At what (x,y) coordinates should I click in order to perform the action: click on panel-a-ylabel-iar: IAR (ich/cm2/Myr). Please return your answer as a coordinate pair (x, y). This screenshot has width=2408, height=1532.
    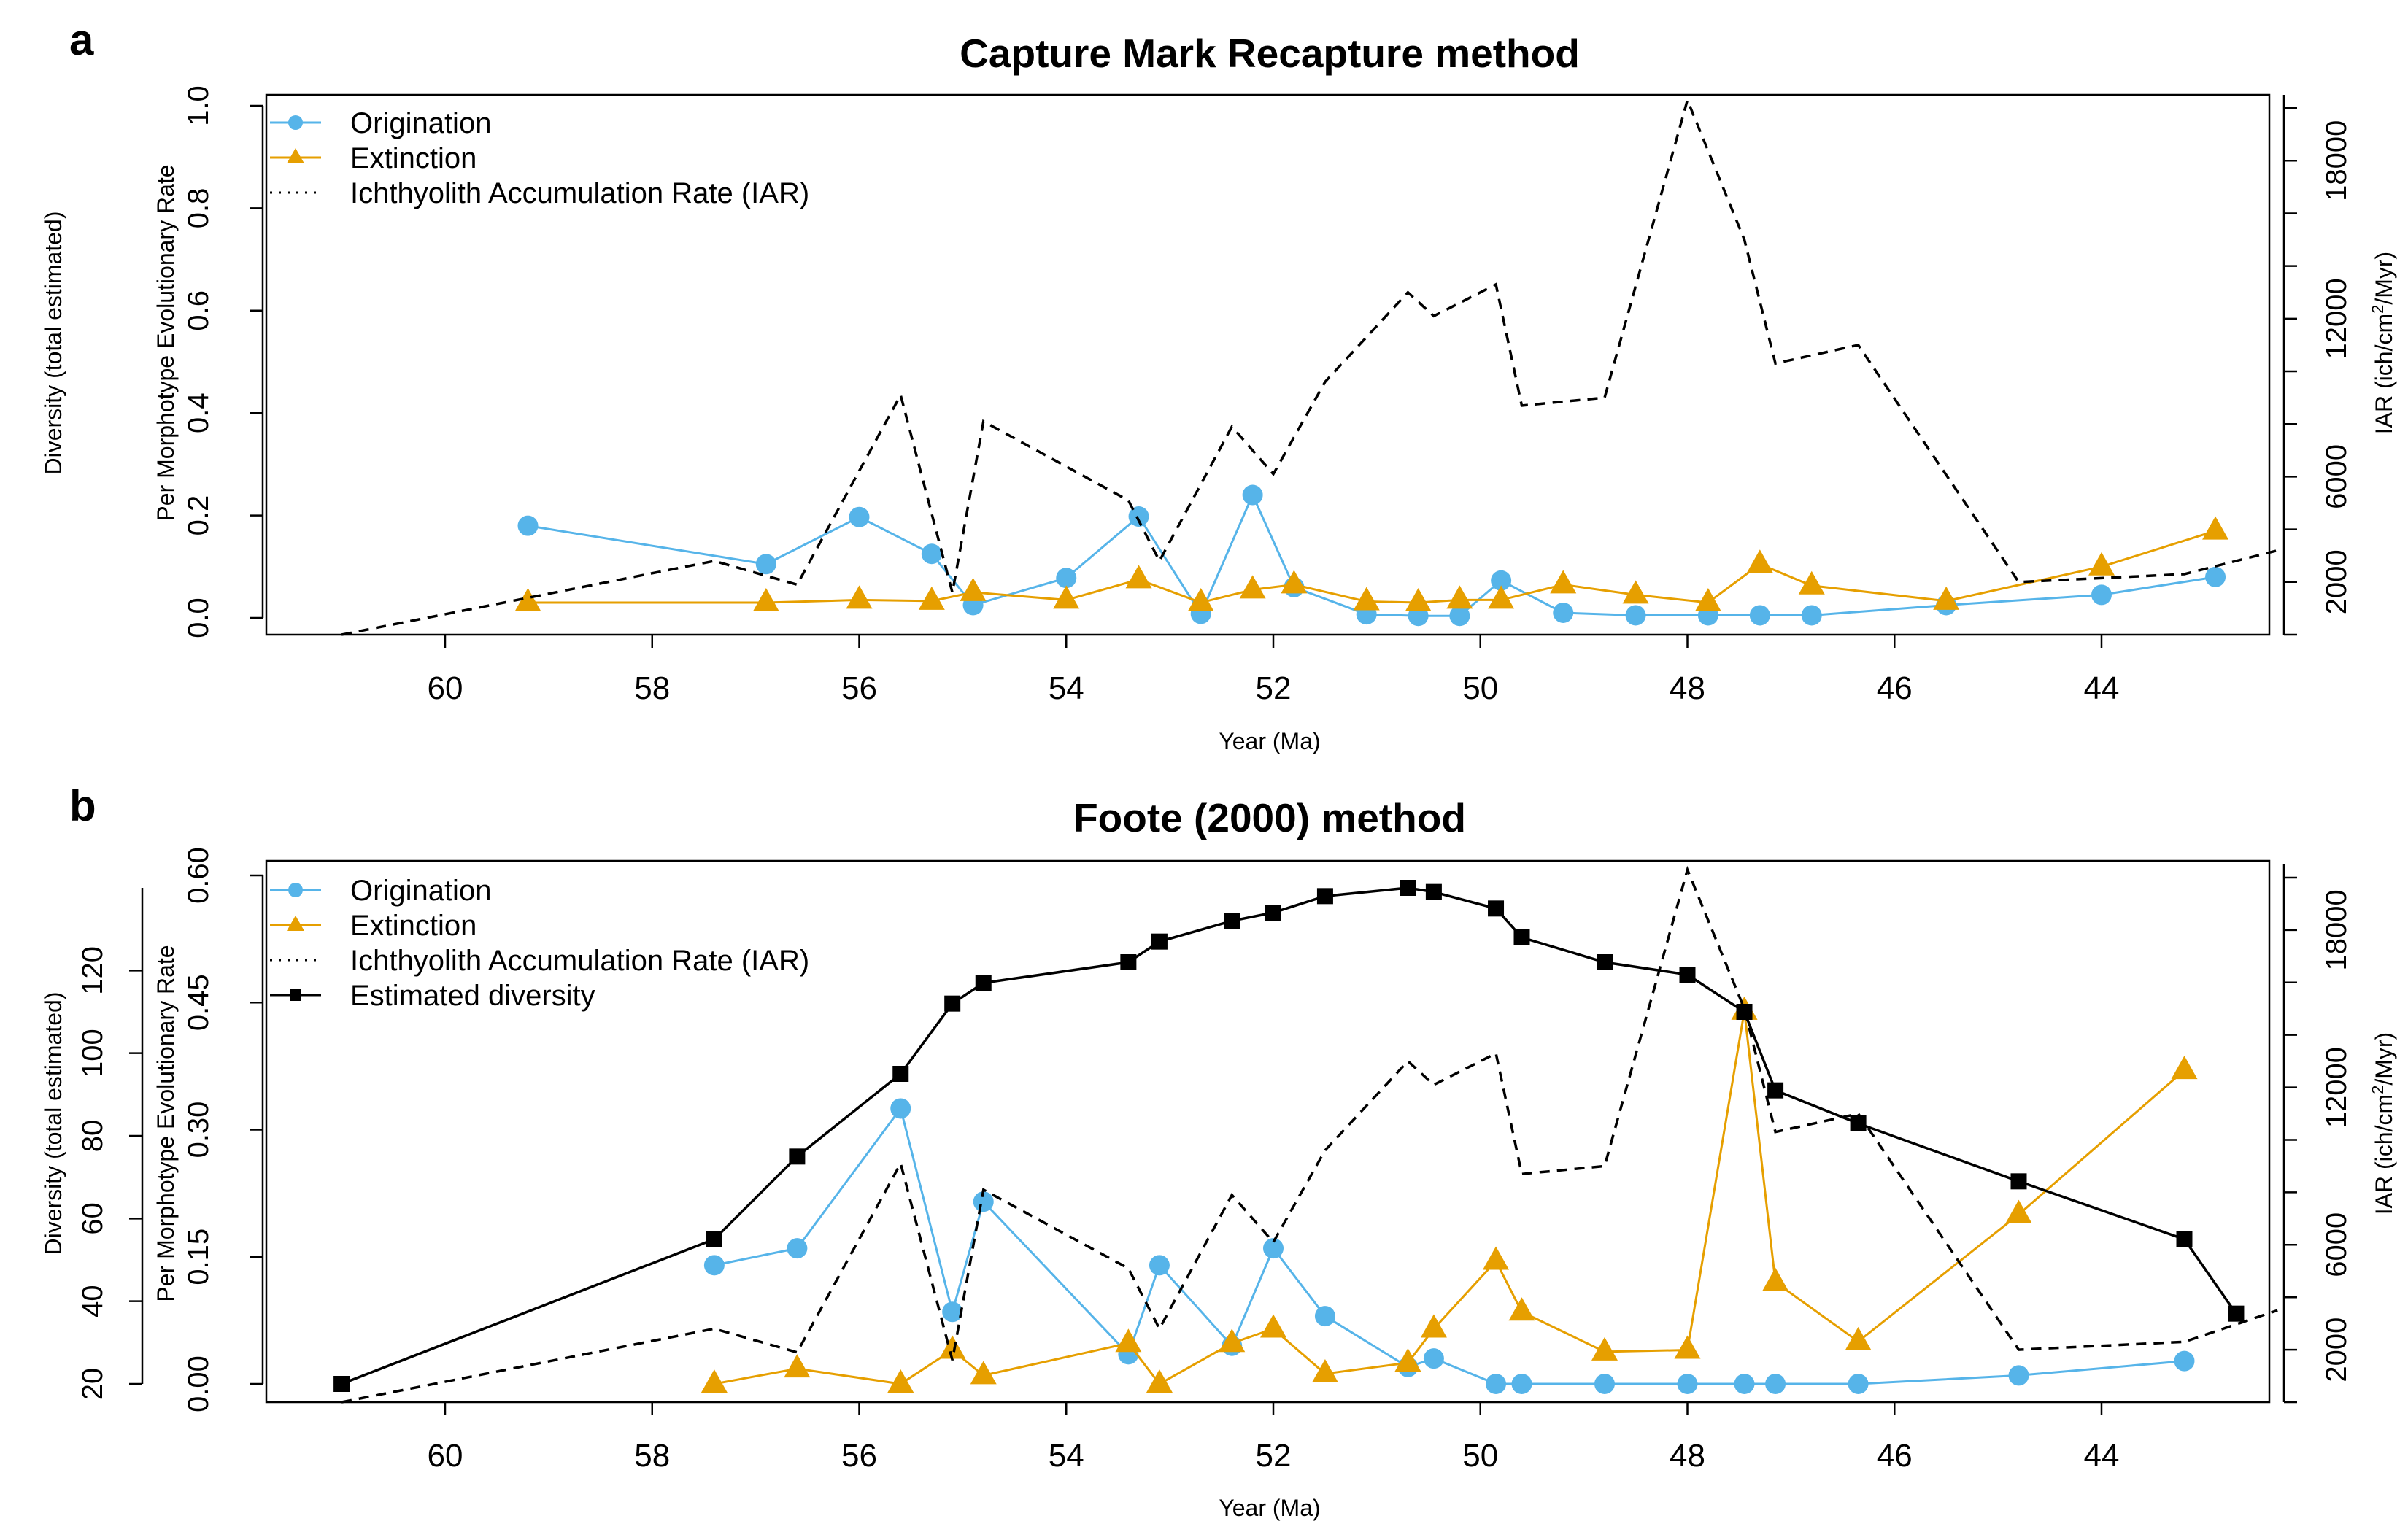
    Looking at the image, I should click on (2383, 343).